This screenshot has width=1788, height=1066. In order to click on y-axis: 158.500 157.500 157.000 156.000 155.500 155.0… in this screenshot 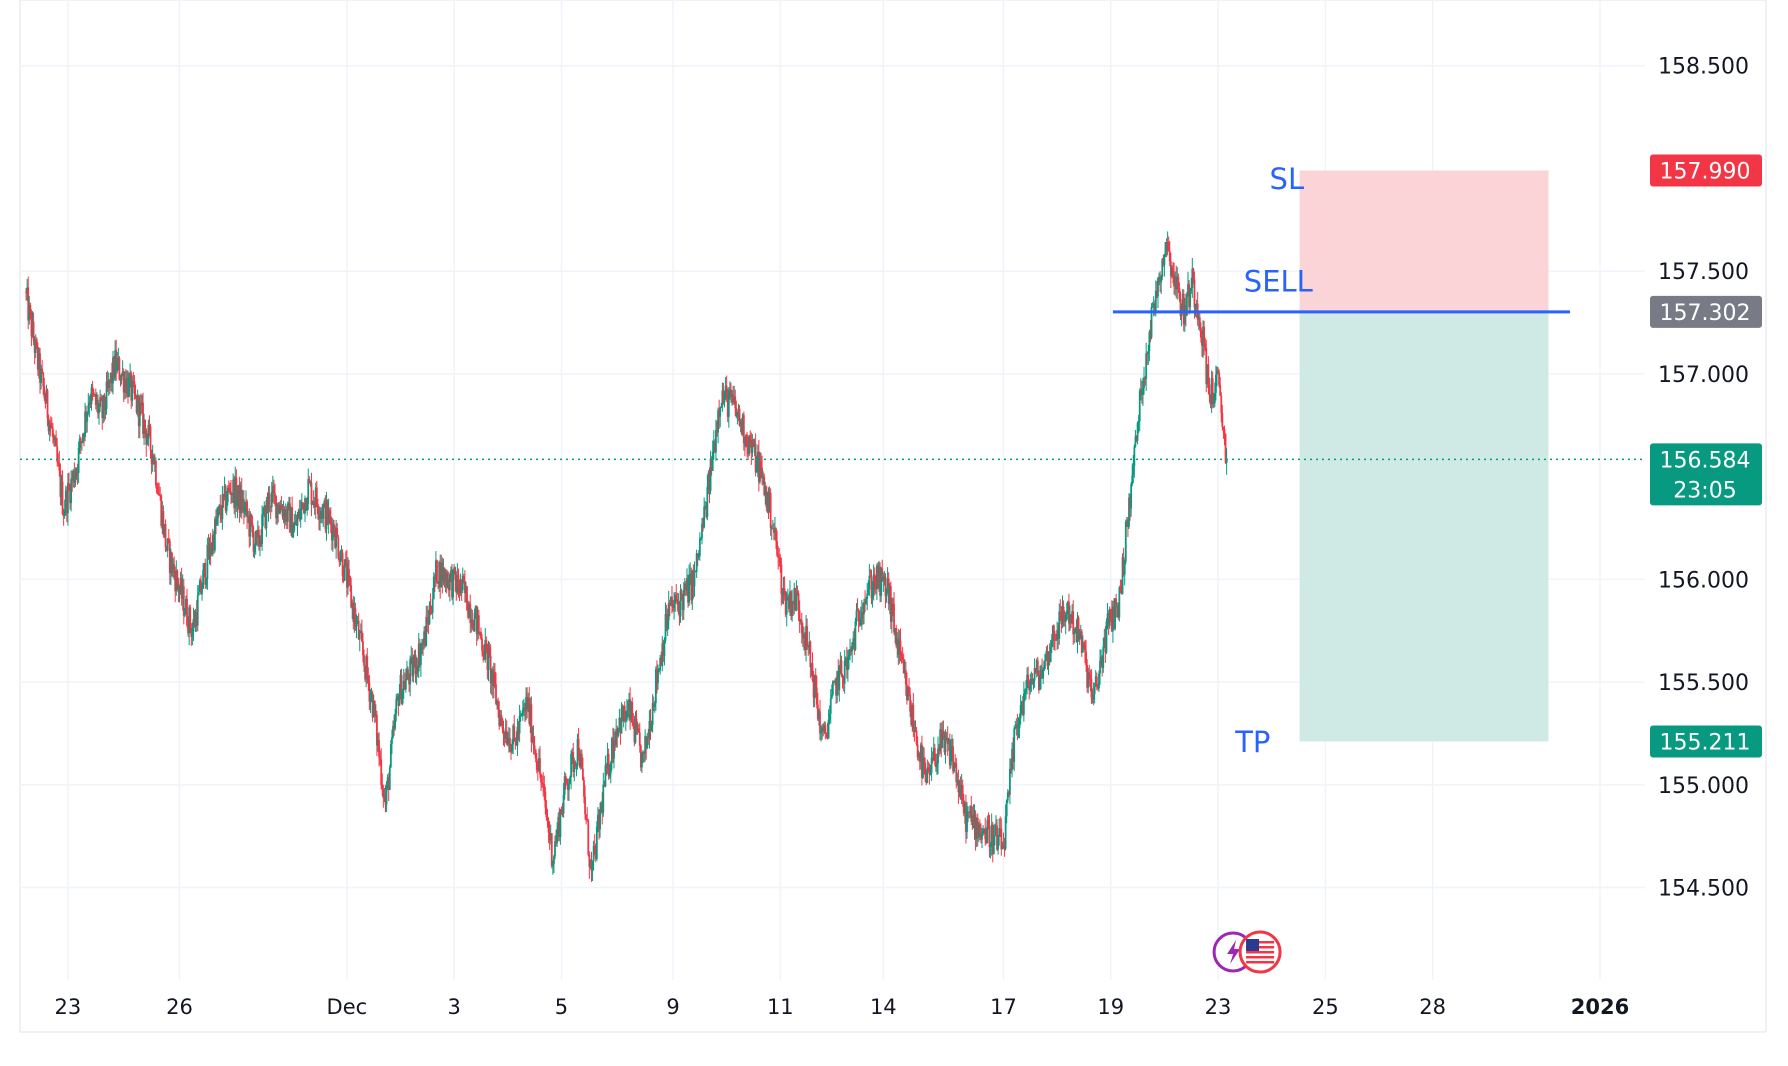, I will do `click(1703, 478)`.